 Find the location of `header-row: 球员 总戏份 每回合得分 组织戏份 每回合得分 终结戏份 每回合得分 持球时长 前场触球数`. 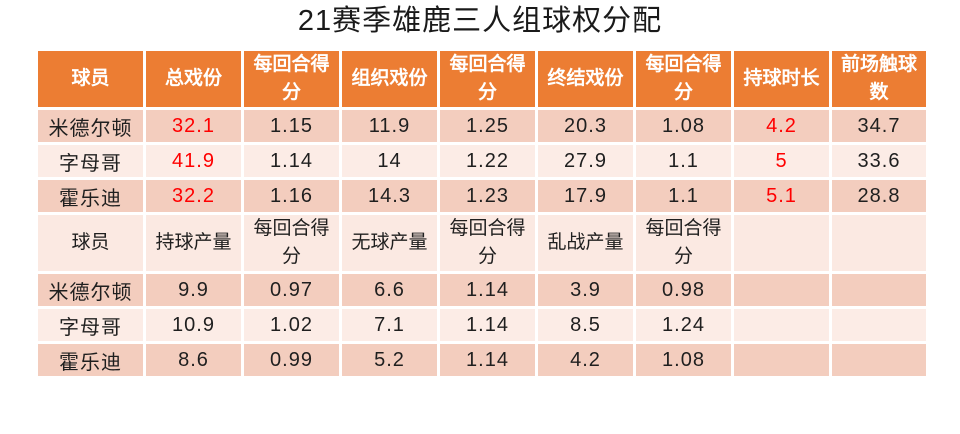

header-row: 球员 总戏份 每回合得分 组织戏份 每回合得分 终结戏份 每回合得分 持球时长 前场触球数 is located at coordinates (482, 79).